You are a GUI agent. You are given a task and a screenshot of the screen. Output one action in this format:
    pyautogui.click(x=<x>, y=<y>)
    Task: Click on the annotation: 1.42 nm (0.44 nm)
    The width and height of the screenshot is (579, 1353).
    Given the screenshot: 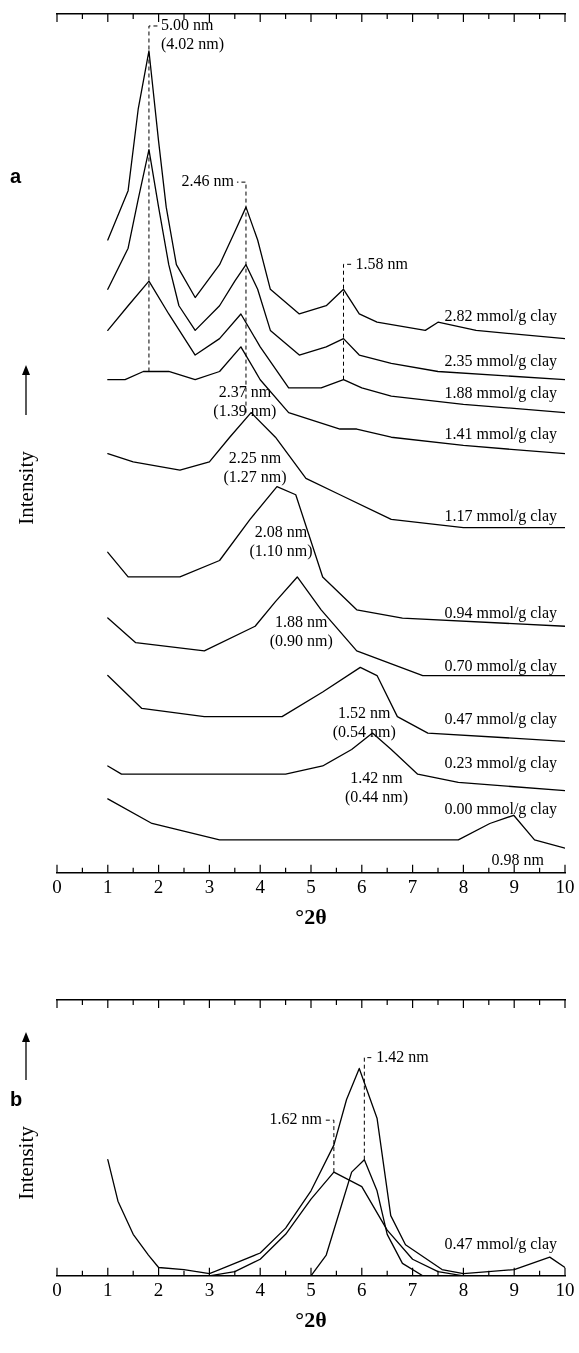 What is the action you would take?
    pyautogui.click(x=376, y=788)
    